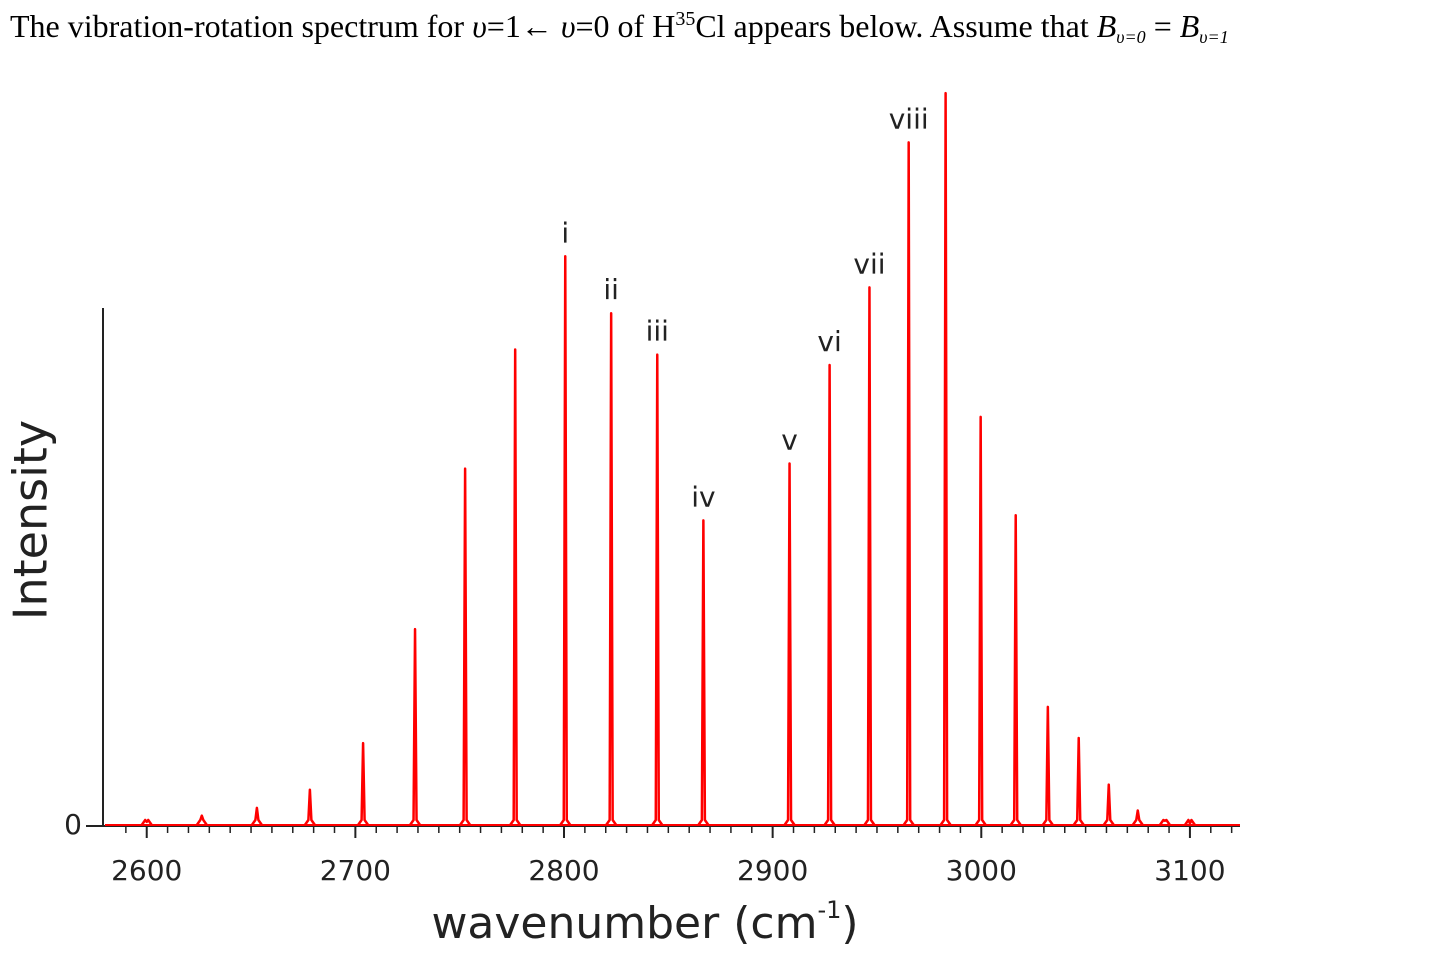 The image size is (1446, 968). I want to click on title-text: =, so click(1162, 26).